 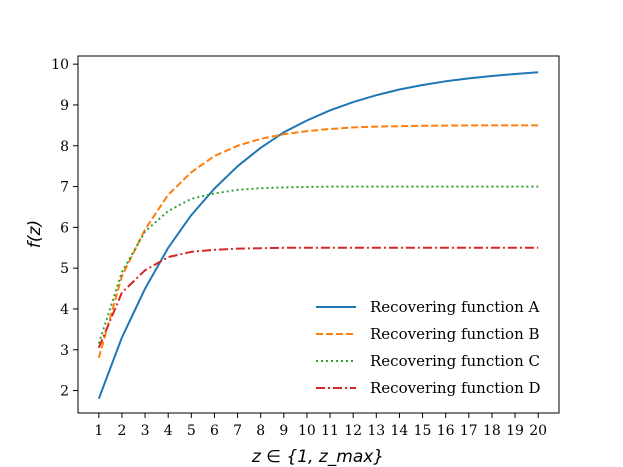 I want to click on y-tick-label: 6, so click(x=64, y=228).